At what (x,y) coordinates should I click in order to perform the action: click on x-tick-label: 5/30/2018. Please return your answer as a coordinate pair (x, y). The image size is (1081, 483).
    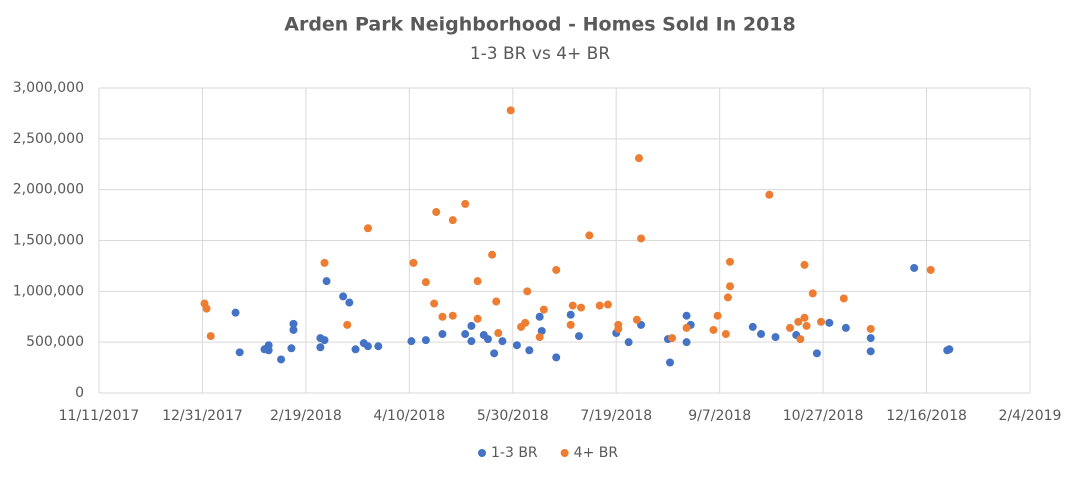
    Looking at the image, I should click on (513, 416).